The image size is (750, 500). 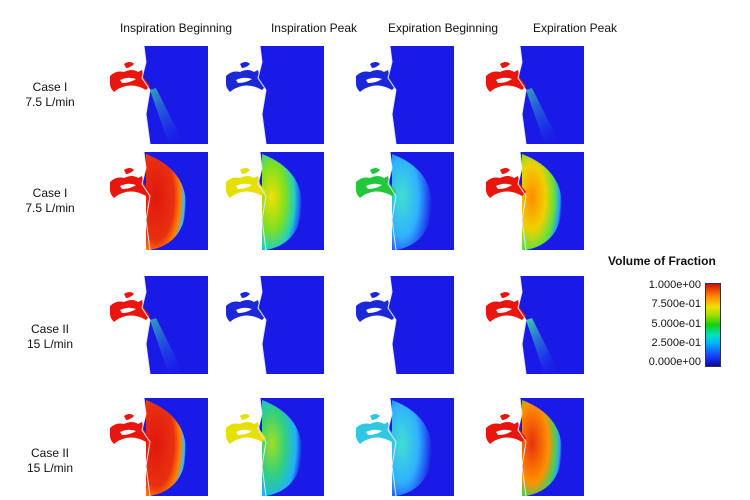 I want to click on column-header-inspiration-peak: Inspiration Peak, so click(x=314, y=28).